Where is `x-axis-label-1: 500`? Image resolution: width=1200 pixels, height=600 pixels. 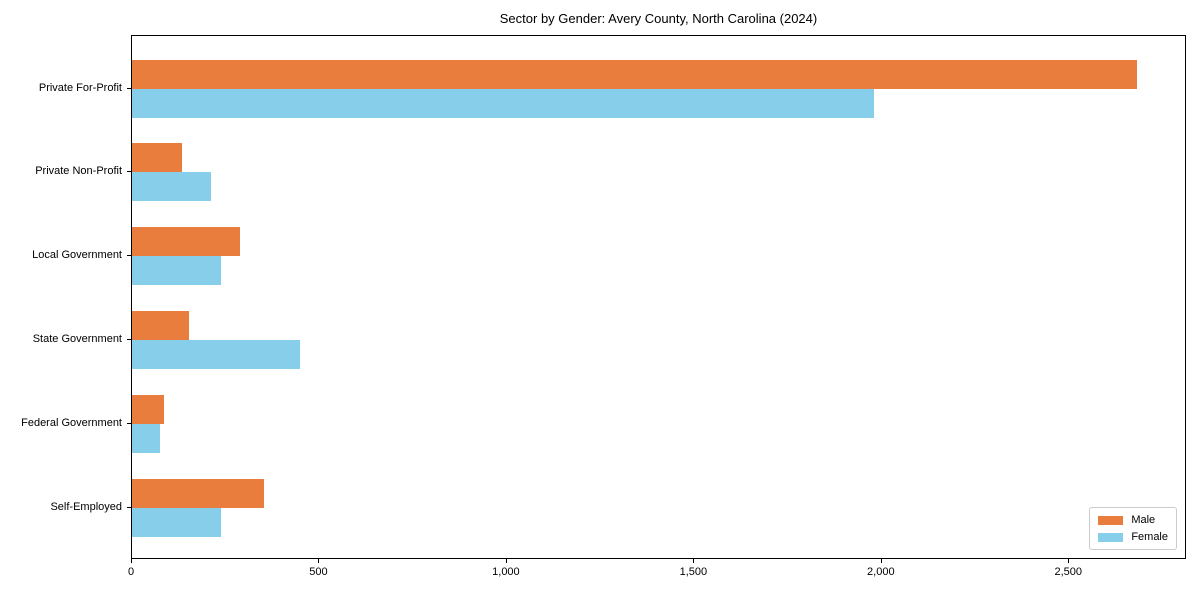
x-axis-label-1: 500 is located at coordinates (318, 572).